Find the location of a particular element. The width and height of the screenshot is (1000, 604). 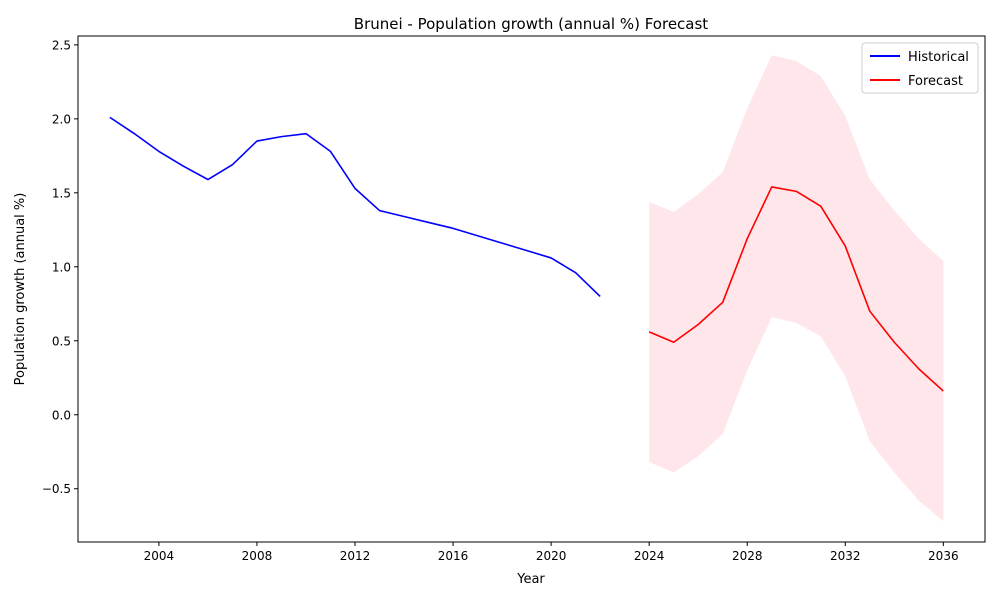

legend-label-historical: Historical is located at coordinates (938, 57).